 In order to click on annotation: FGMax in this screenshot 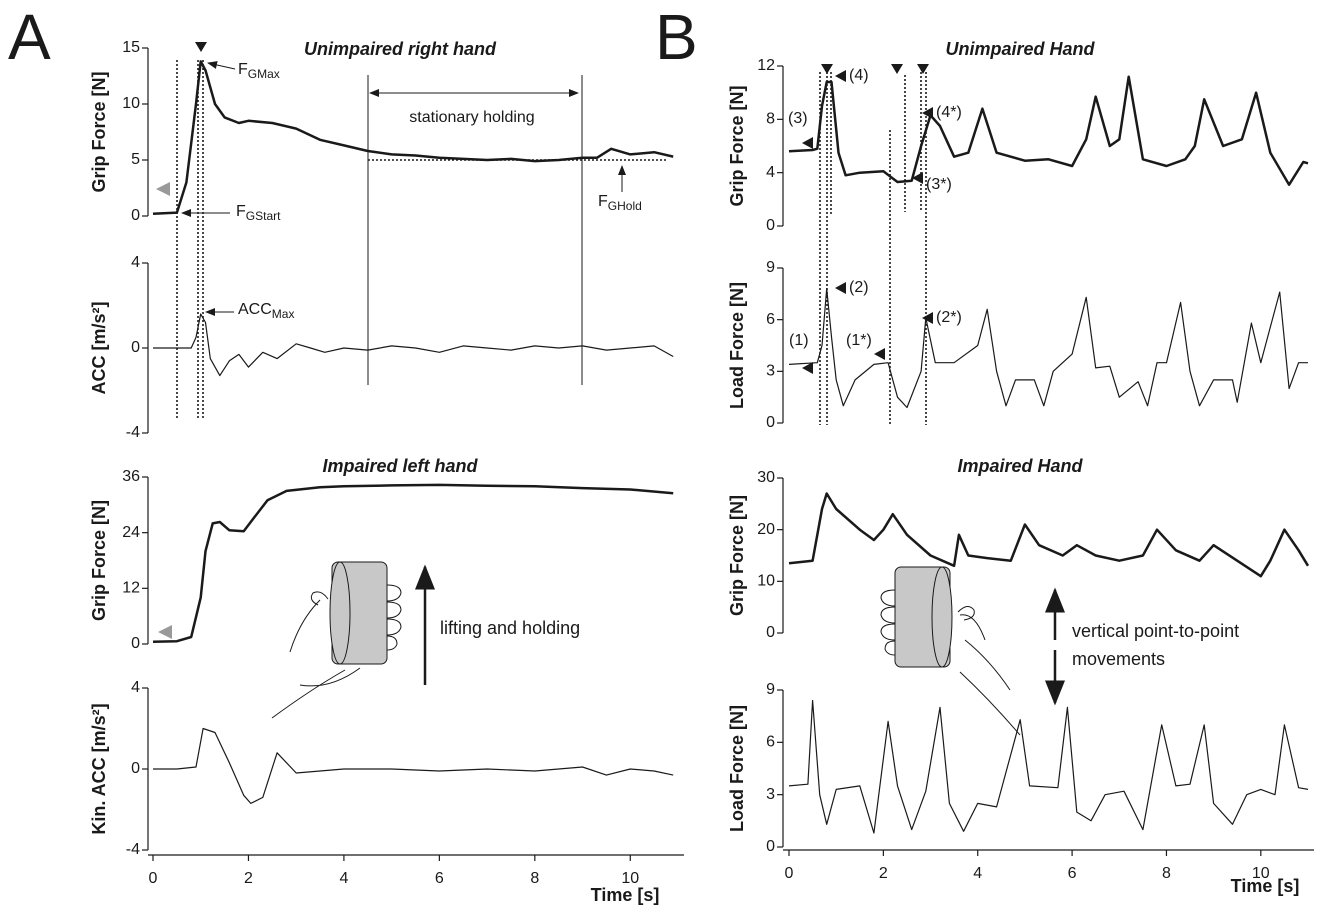, I will do `click(259, 71)`.